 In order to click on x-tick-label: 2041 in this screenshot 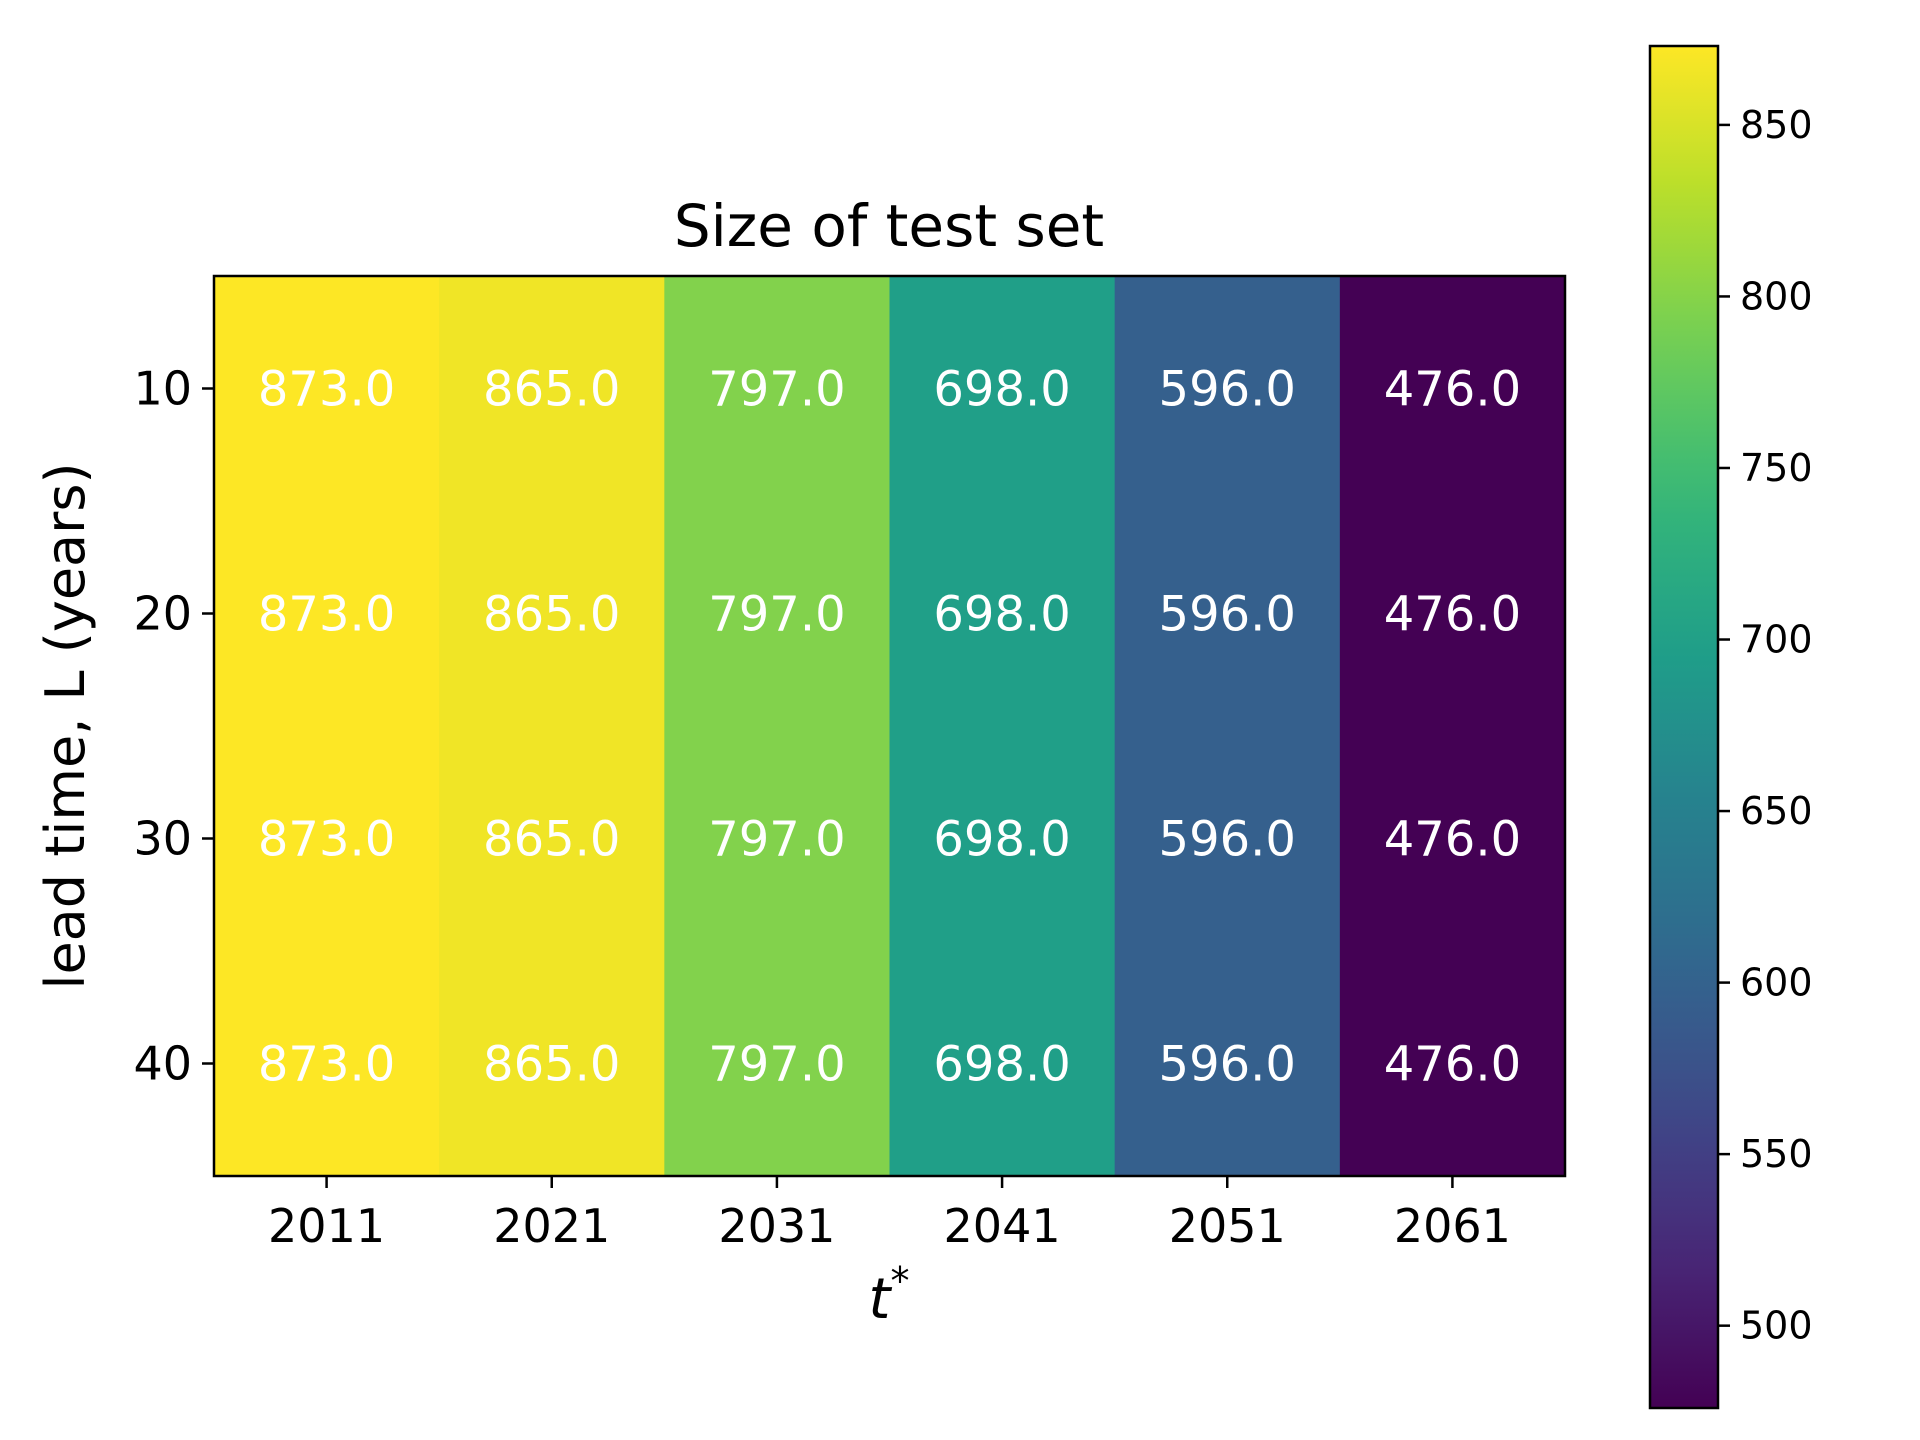, I will do `click(1002, 1226)`.